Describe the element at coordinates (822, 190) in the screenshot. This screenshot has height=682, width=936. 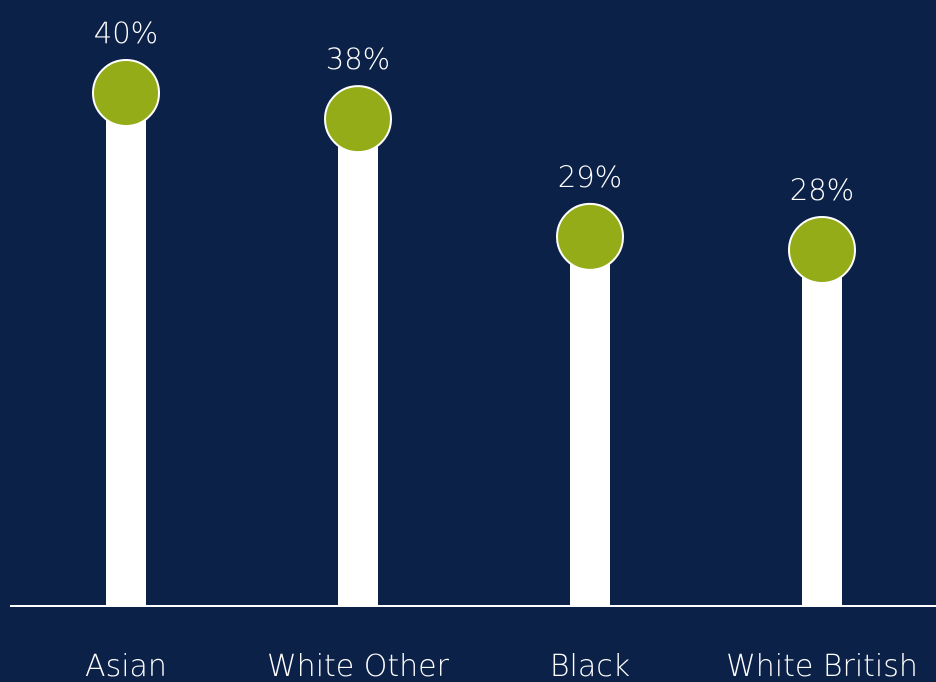
I see `value-label-white-british: 28%` at that location.